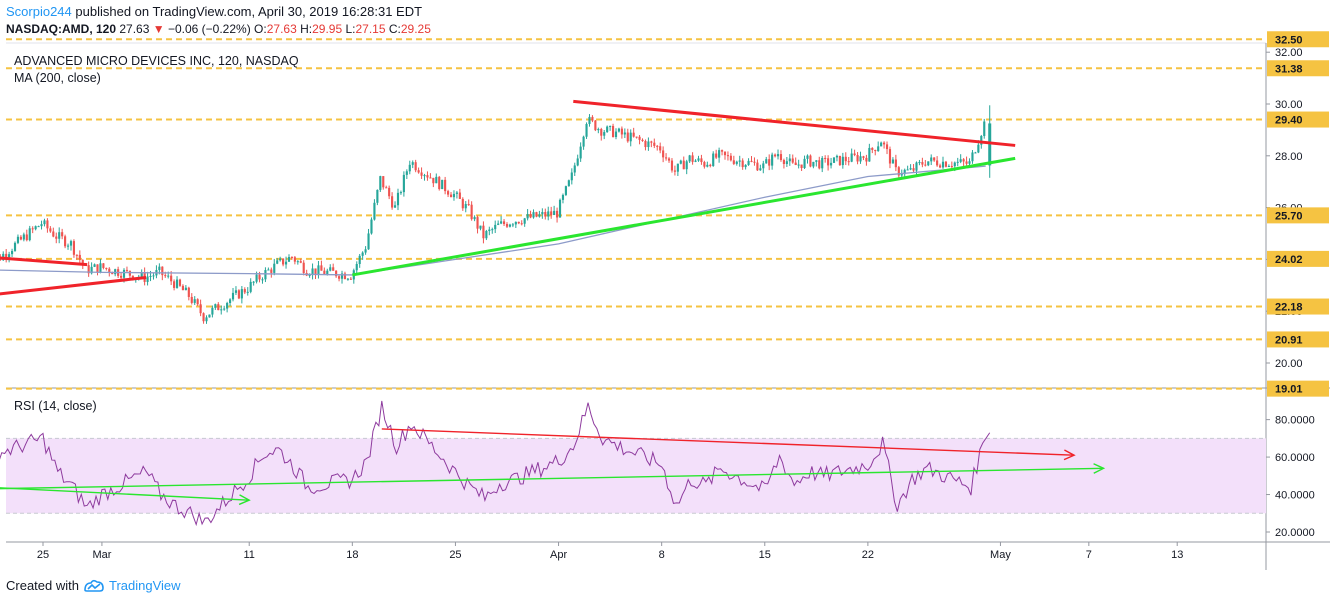 This screenshot has width=1330, height=603. Describe the element at coordinates (1295, 458) in the screenshot. I see `rsi-tick-label: 60.0000` at that location.